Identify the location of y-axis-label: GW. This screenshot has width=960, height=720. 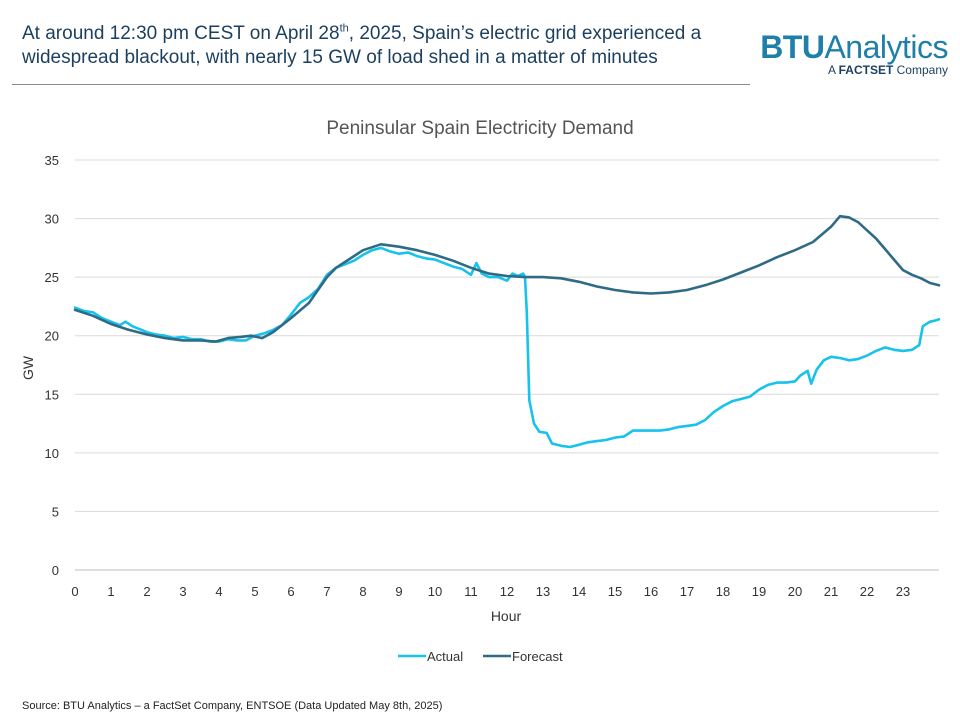
(28, 367).